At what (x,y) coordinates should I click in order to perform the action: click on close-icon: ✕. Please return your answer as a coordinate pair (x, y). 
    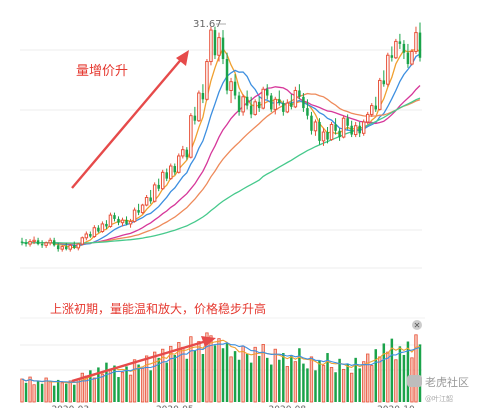
    Looking at the image, I should click on (417, 325).